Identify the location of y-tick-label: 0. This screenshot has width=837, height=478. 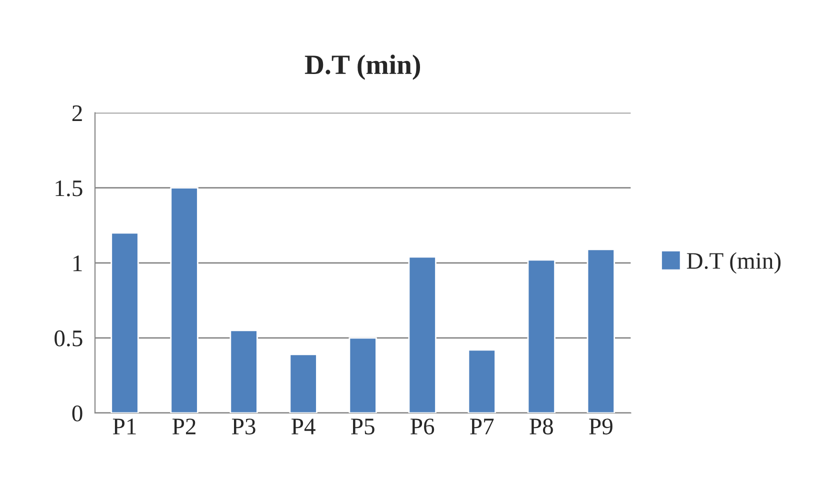
(77, 413).